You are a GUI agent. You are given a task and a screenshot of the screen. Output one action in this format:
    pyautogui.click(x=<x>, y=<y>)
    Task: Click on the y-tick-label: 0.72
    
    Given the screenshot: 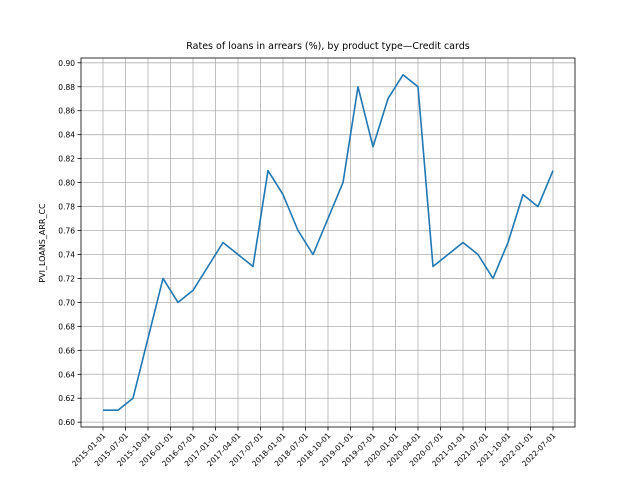 What is the action you would take?
    pyautogui.click(x=66, y=278)
    